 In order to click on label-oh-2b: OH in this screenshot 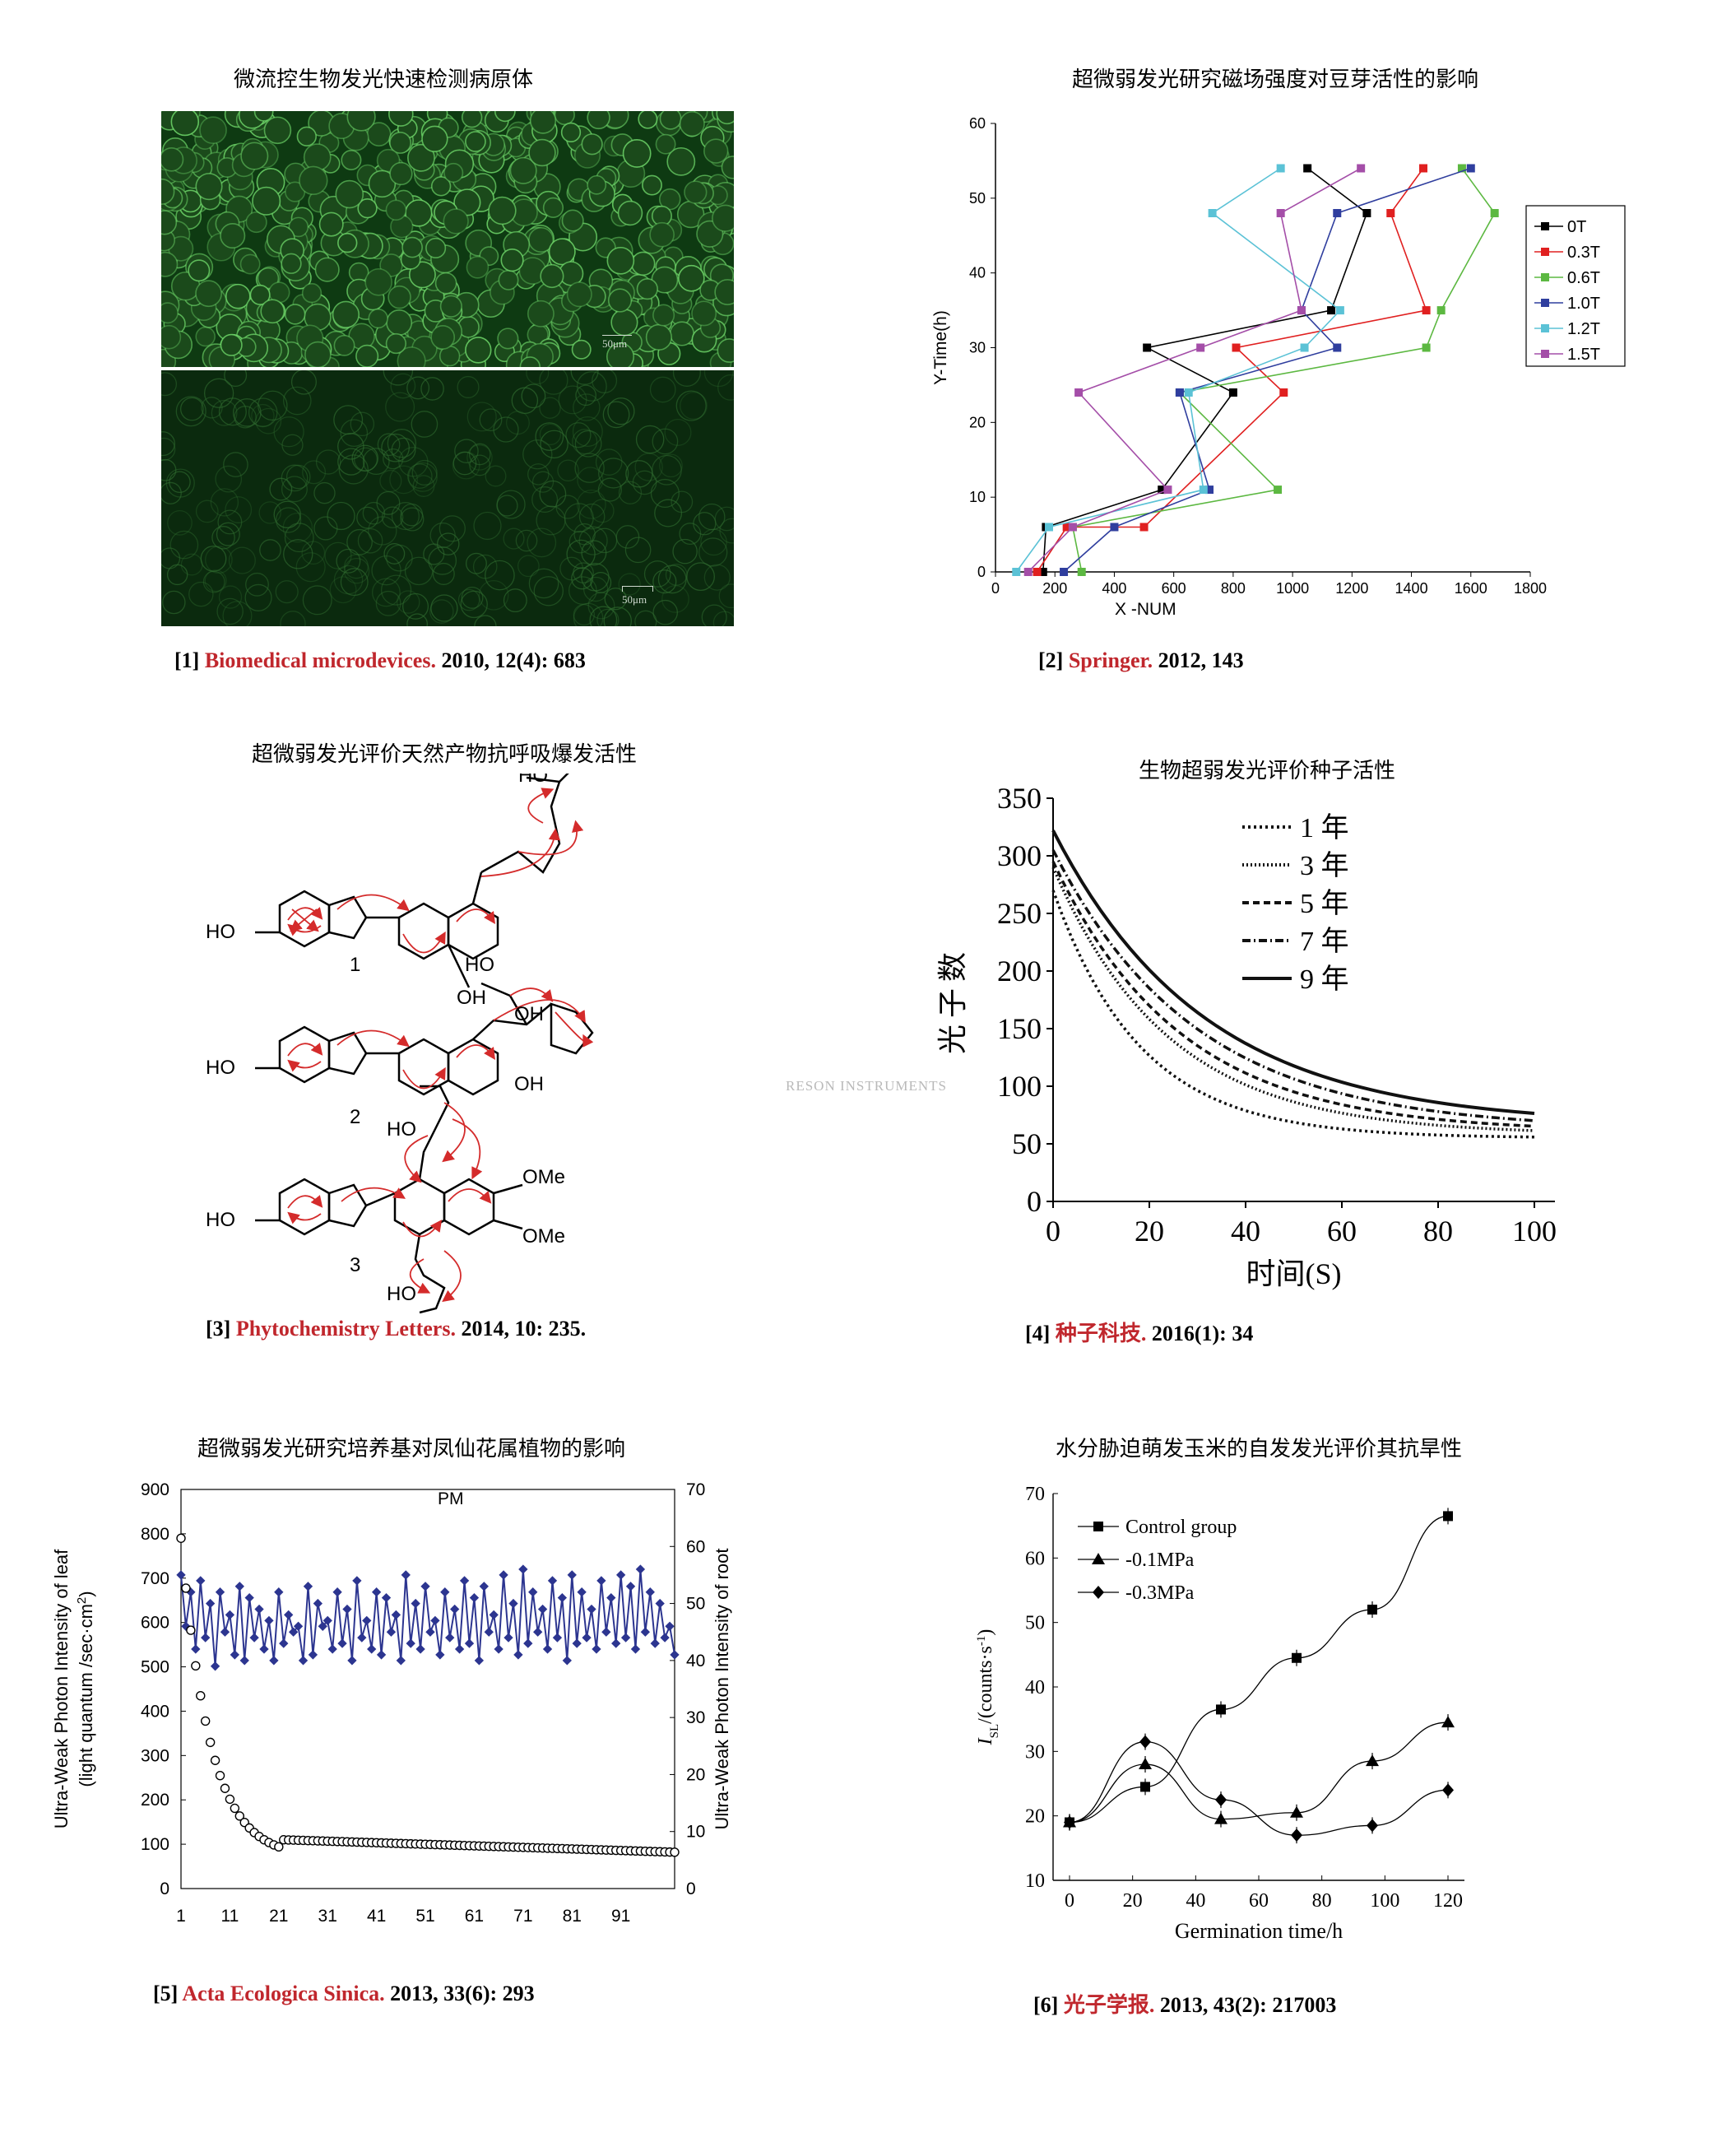, I will do `click(529, 1084)`.